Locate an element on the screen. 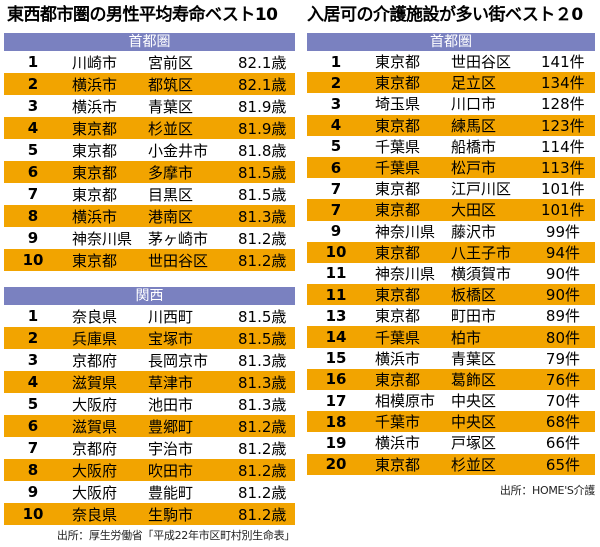 This screenshot has height=547, width=600. table-row: 4 東京都 杉並区 81.9歳 is located at coordinates (149, 128).